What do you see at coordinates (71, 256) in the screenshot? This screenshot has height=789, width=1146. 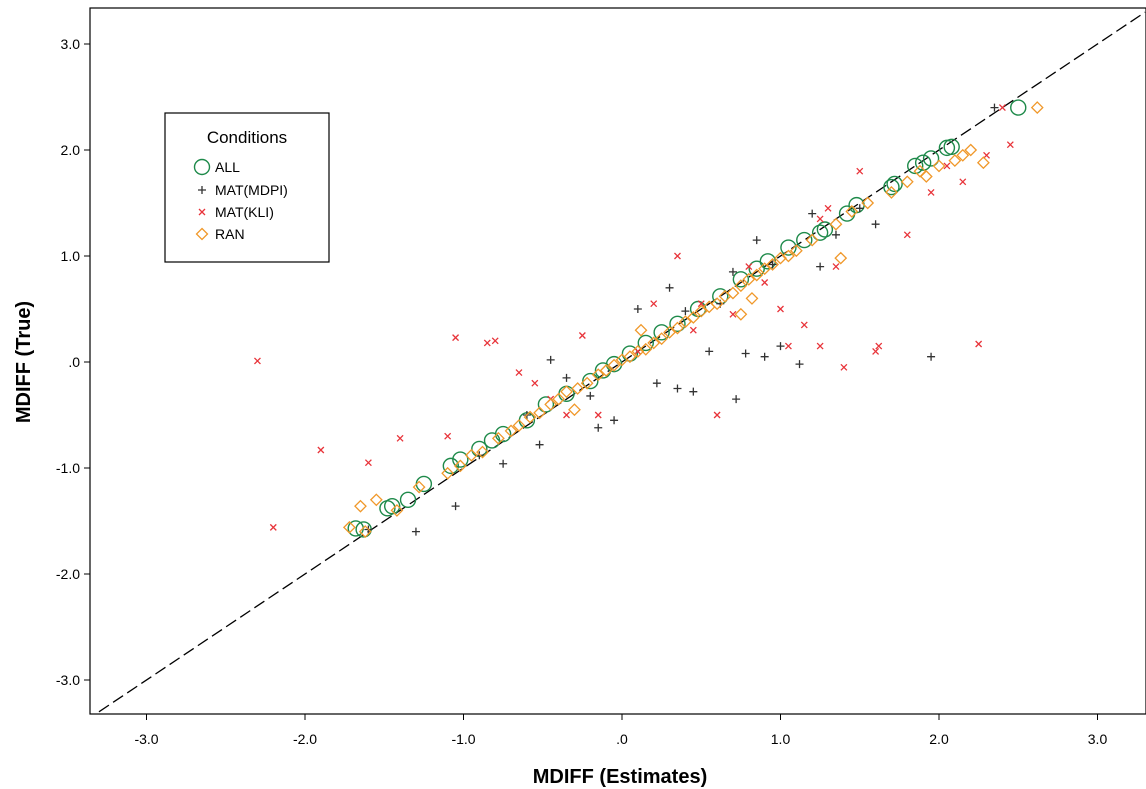 I see `y-tick-label: 1.0` at bounding box center [71, 256].